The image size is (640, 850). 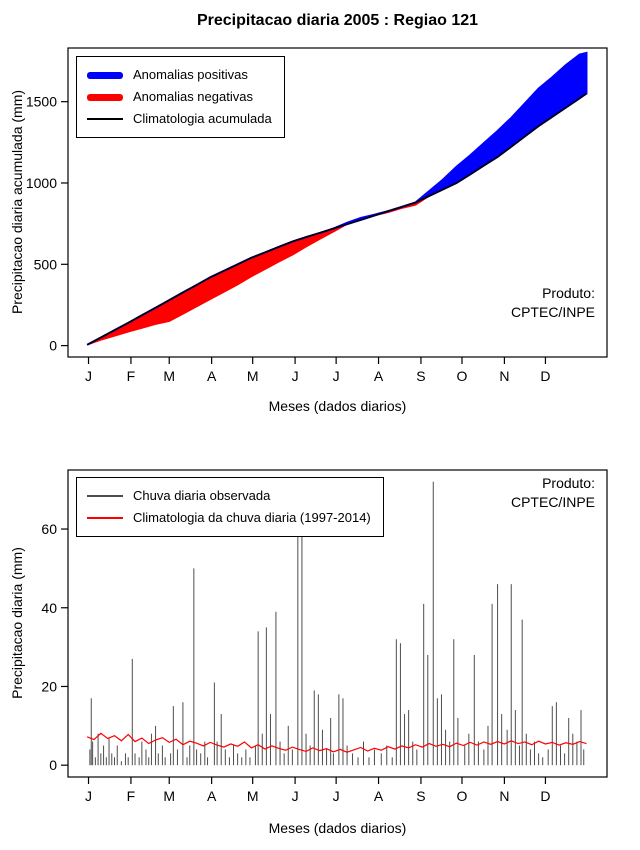 What do you see at coordinates (553, 303) in the screenshot?
I see `produto-annotation-top: Produto: CPTEC/INPE` at bounding box center [553, 303].